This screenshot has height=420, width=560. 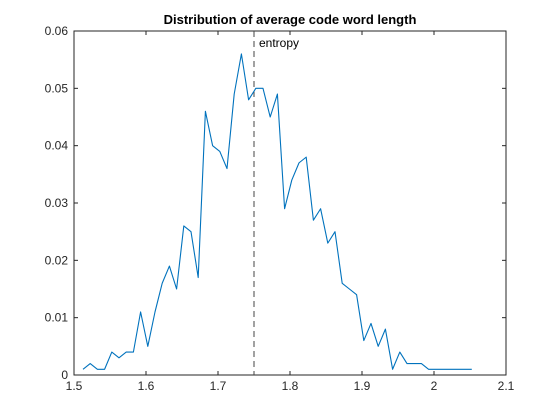 I want to click on x-tick-label: 1.5, so click(x=74, y=386).